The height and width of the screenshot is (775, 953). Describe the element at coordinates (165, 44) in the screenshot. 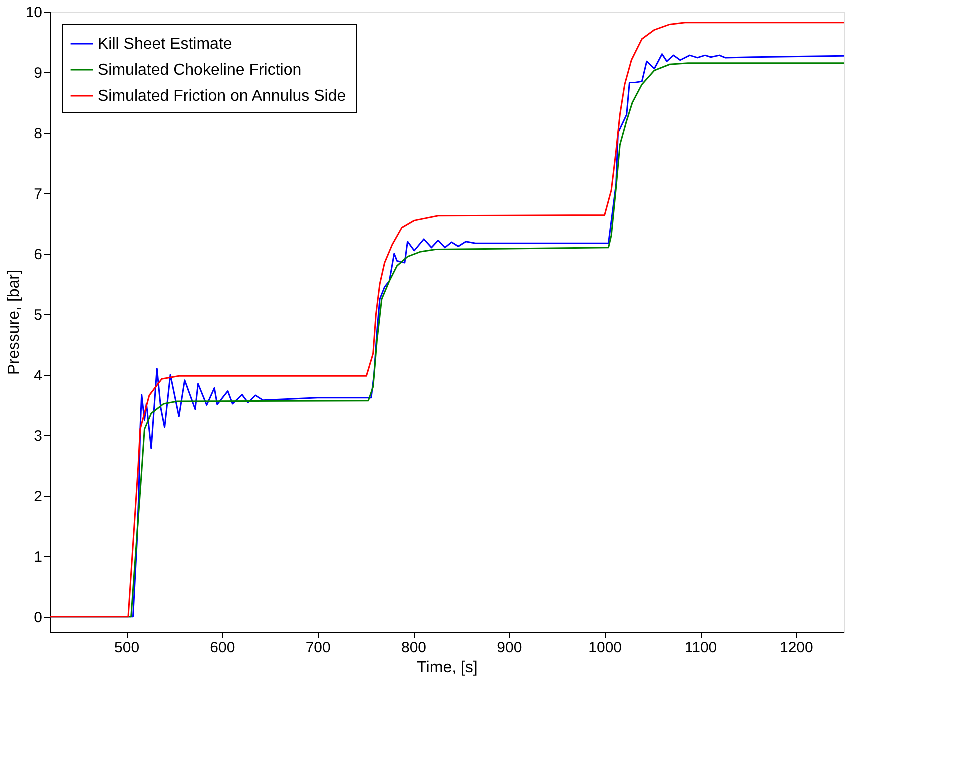

I see `legend-label: Kill Sheet Estimate` at that location.